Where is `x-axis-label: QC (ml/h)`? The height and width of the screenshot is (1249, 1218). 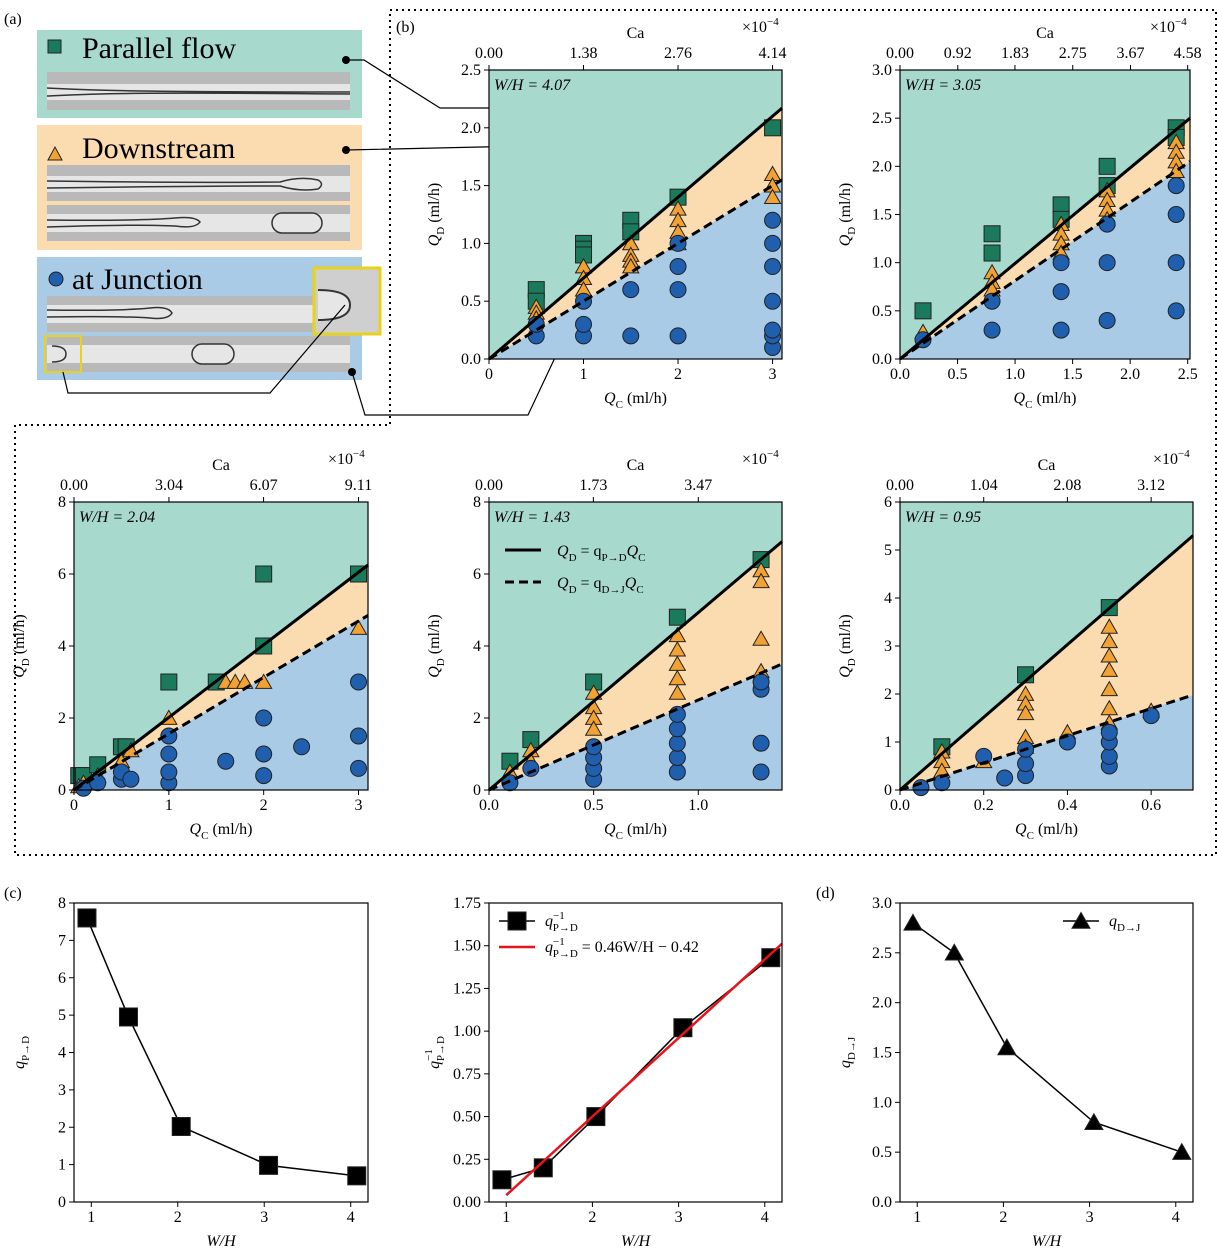
x-axis-label: QC (ml/h) is located at coordinates (221, 831).